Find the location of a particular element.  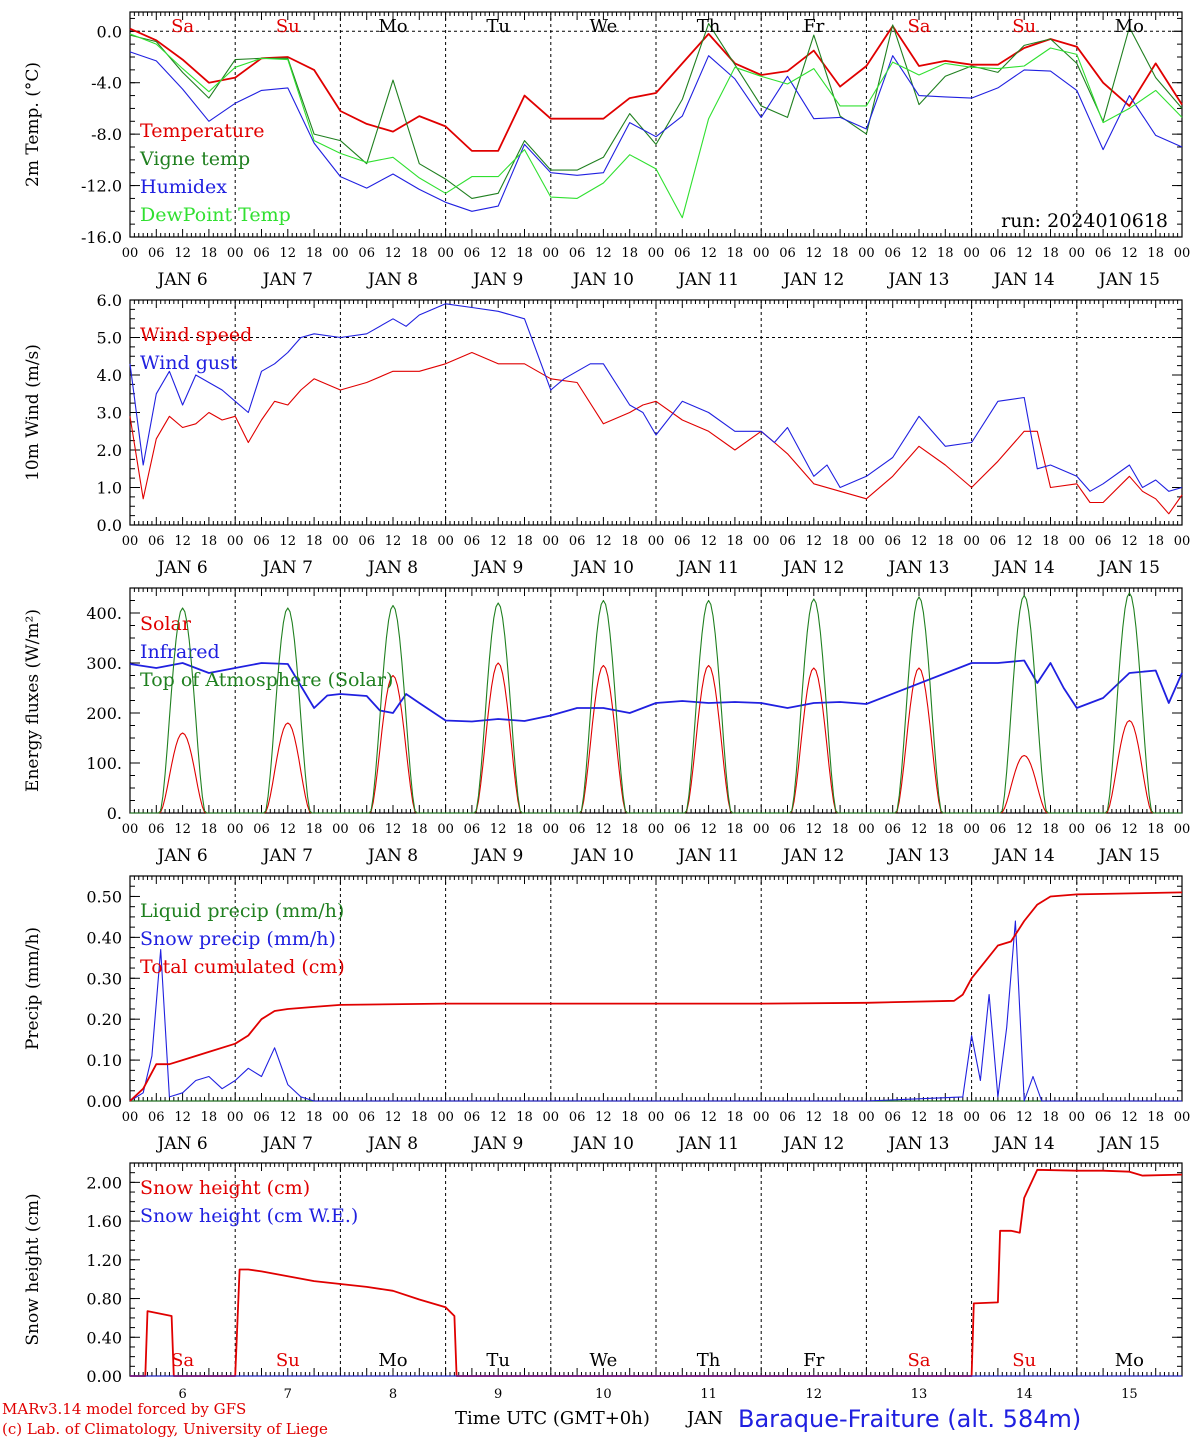

legend-entry: Humidex is located at coordinates (183, 187).